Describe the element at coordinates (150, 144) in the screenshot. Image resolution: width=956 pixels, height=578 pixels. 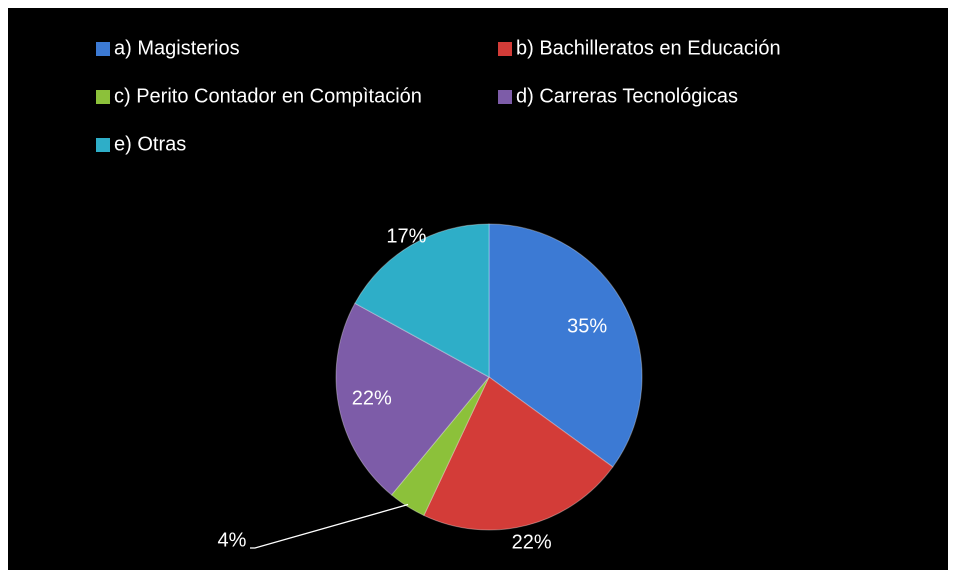
I see `legend-label: e) Otras` at that location.